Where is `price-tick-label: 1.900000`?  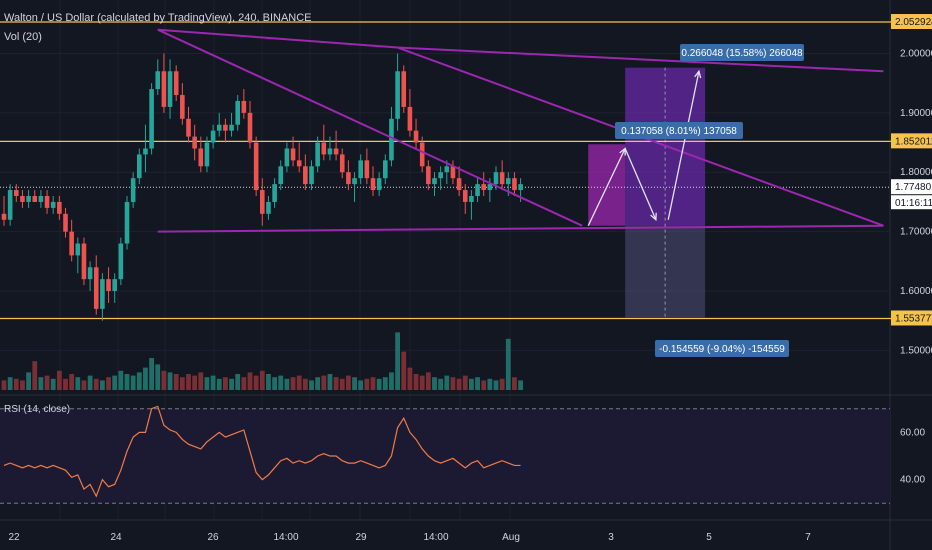
price-tick-label: 1.900000 is located at coordinates (916, 113).